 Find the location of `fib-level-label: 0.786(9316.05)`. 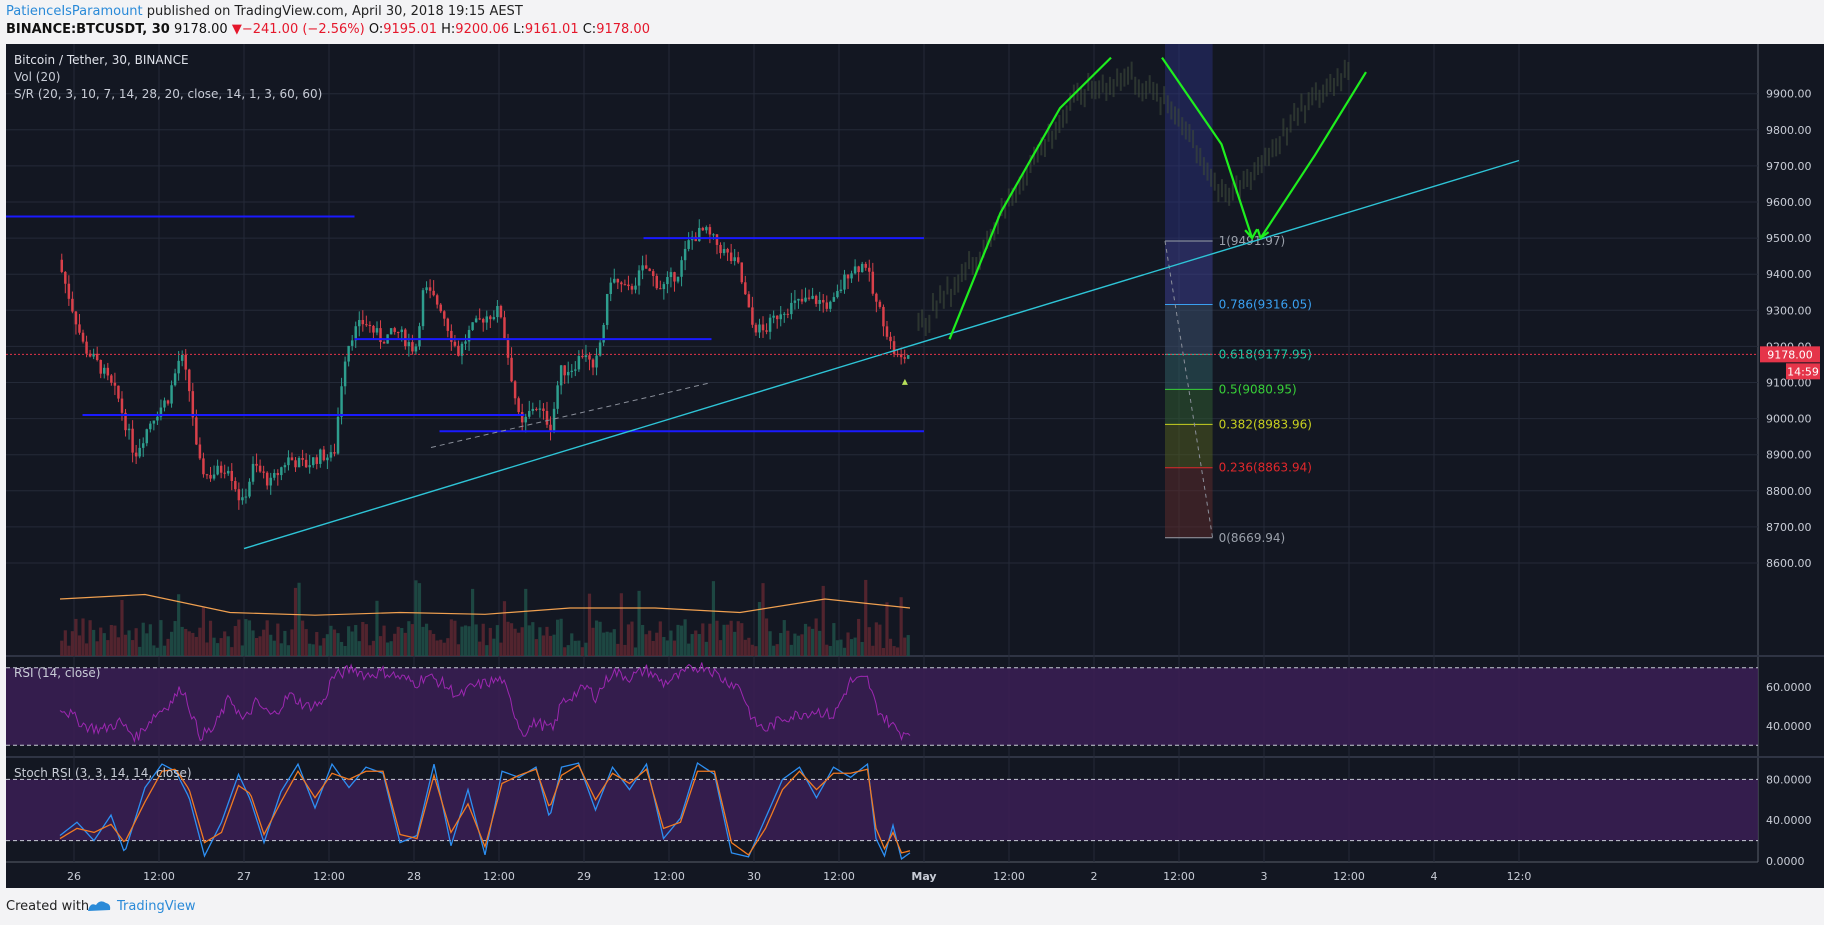

fib-level-label: 0.786(9316.05) is located at coordinates (1265, 305).